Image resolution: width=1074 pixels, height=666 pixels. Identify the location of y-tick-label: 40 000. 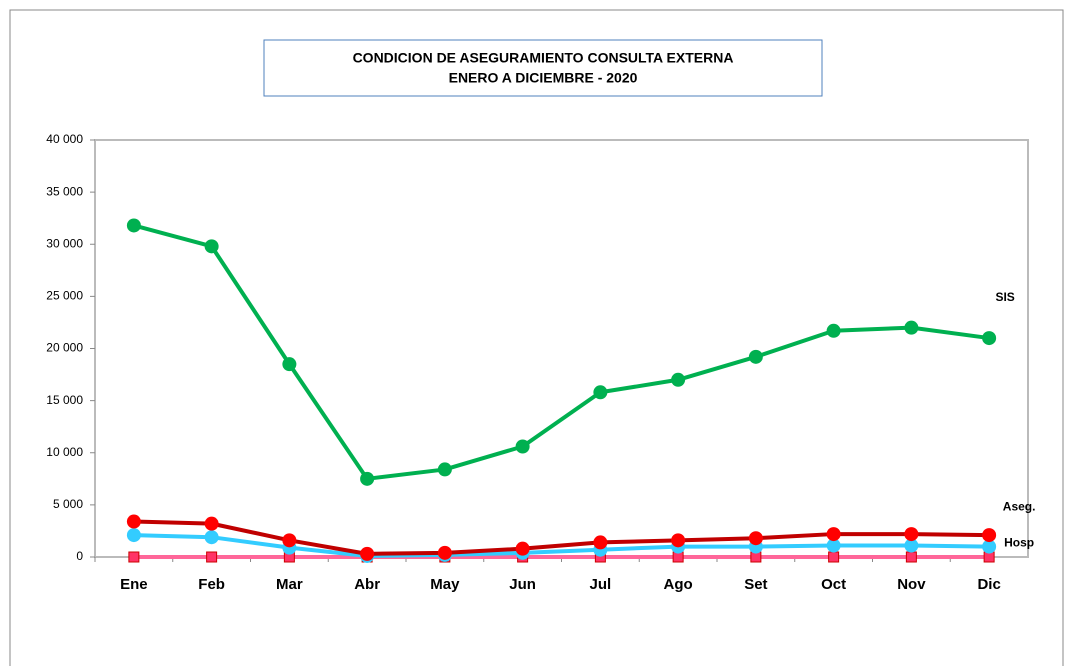
(64, 139).